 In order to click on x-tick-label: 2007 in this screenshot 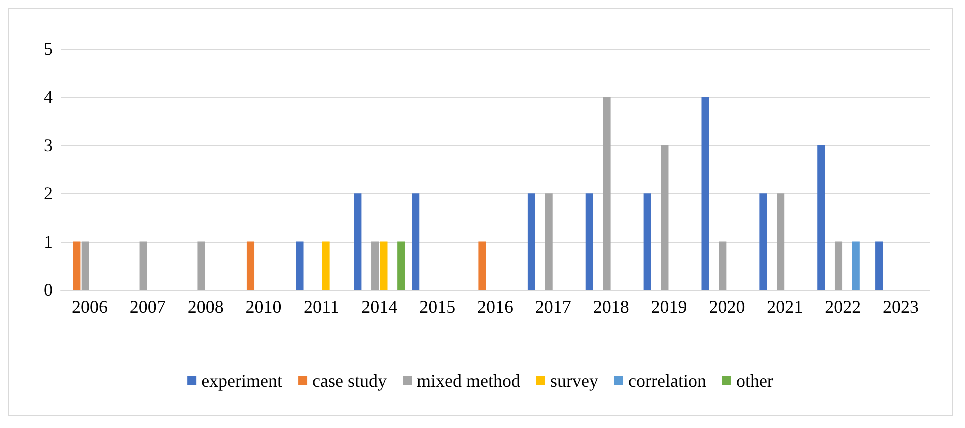, I will do `click(148, 307)`.